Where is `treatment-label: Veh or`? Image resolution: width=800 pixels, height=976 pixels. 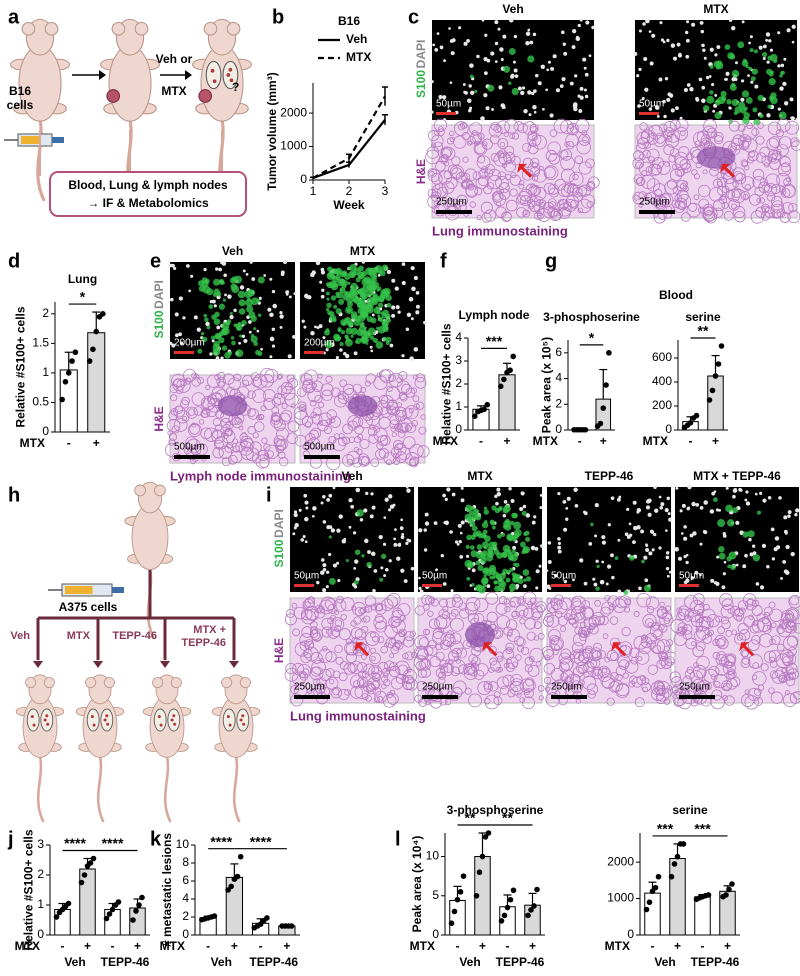 treatment-label: Veh or is located at coordinates (174, 59).